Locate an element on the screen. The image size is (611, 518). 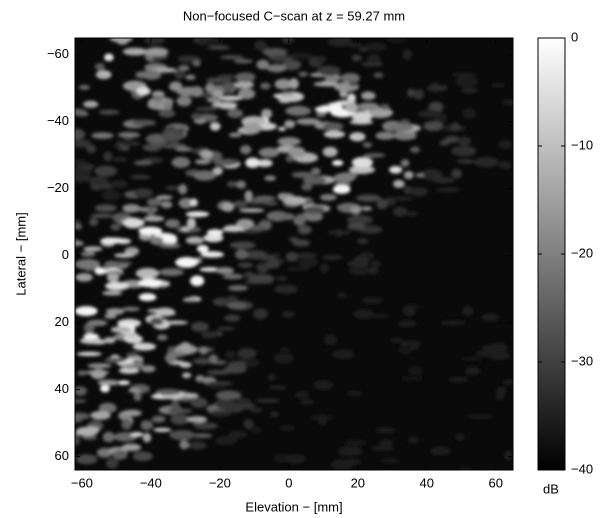
colorbar-tick-label: −40 is located at coordinates (582, 468).